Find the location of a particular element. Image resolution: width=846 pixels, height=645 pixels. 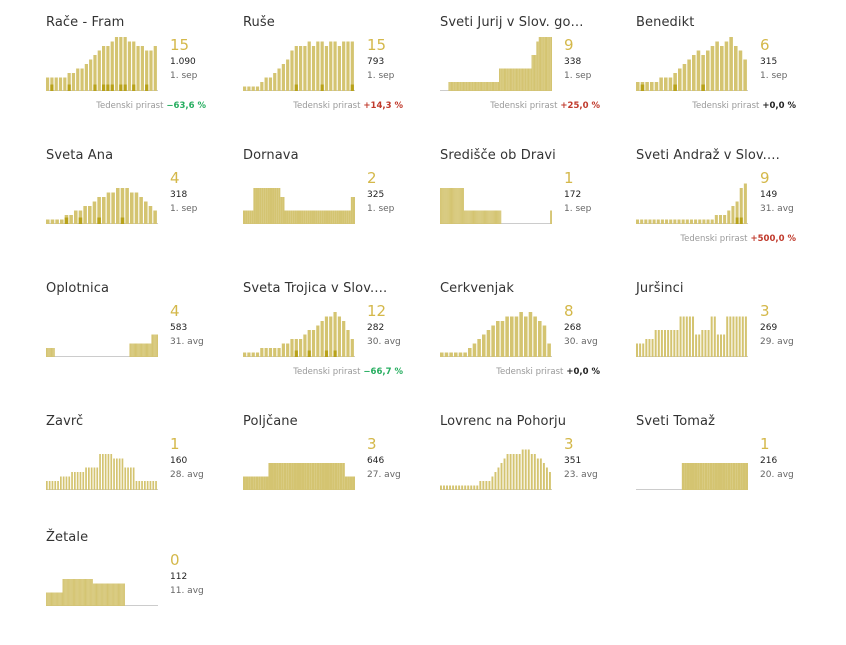

municipality-card: Sveti Tomaž 1 216 20. avg is located at coordinates (716, 471).